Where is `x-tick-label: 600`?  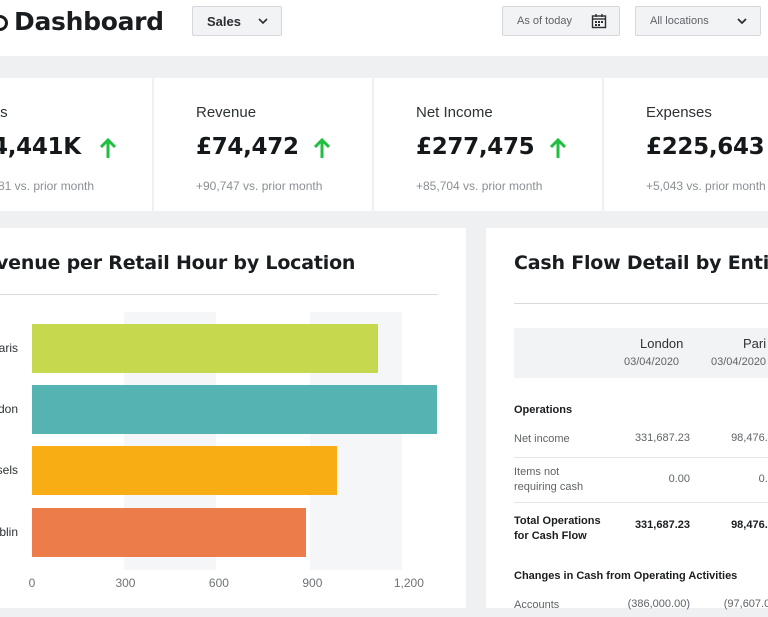 x-tick-label: 600 is located at coordinates (218, 583).